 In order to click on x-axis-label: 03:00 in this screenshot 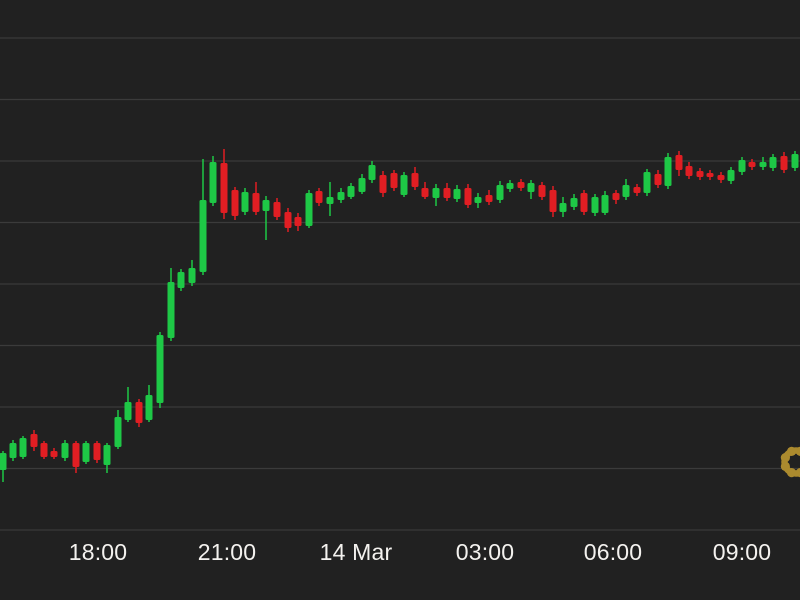, I will do `click(485, 552)`.